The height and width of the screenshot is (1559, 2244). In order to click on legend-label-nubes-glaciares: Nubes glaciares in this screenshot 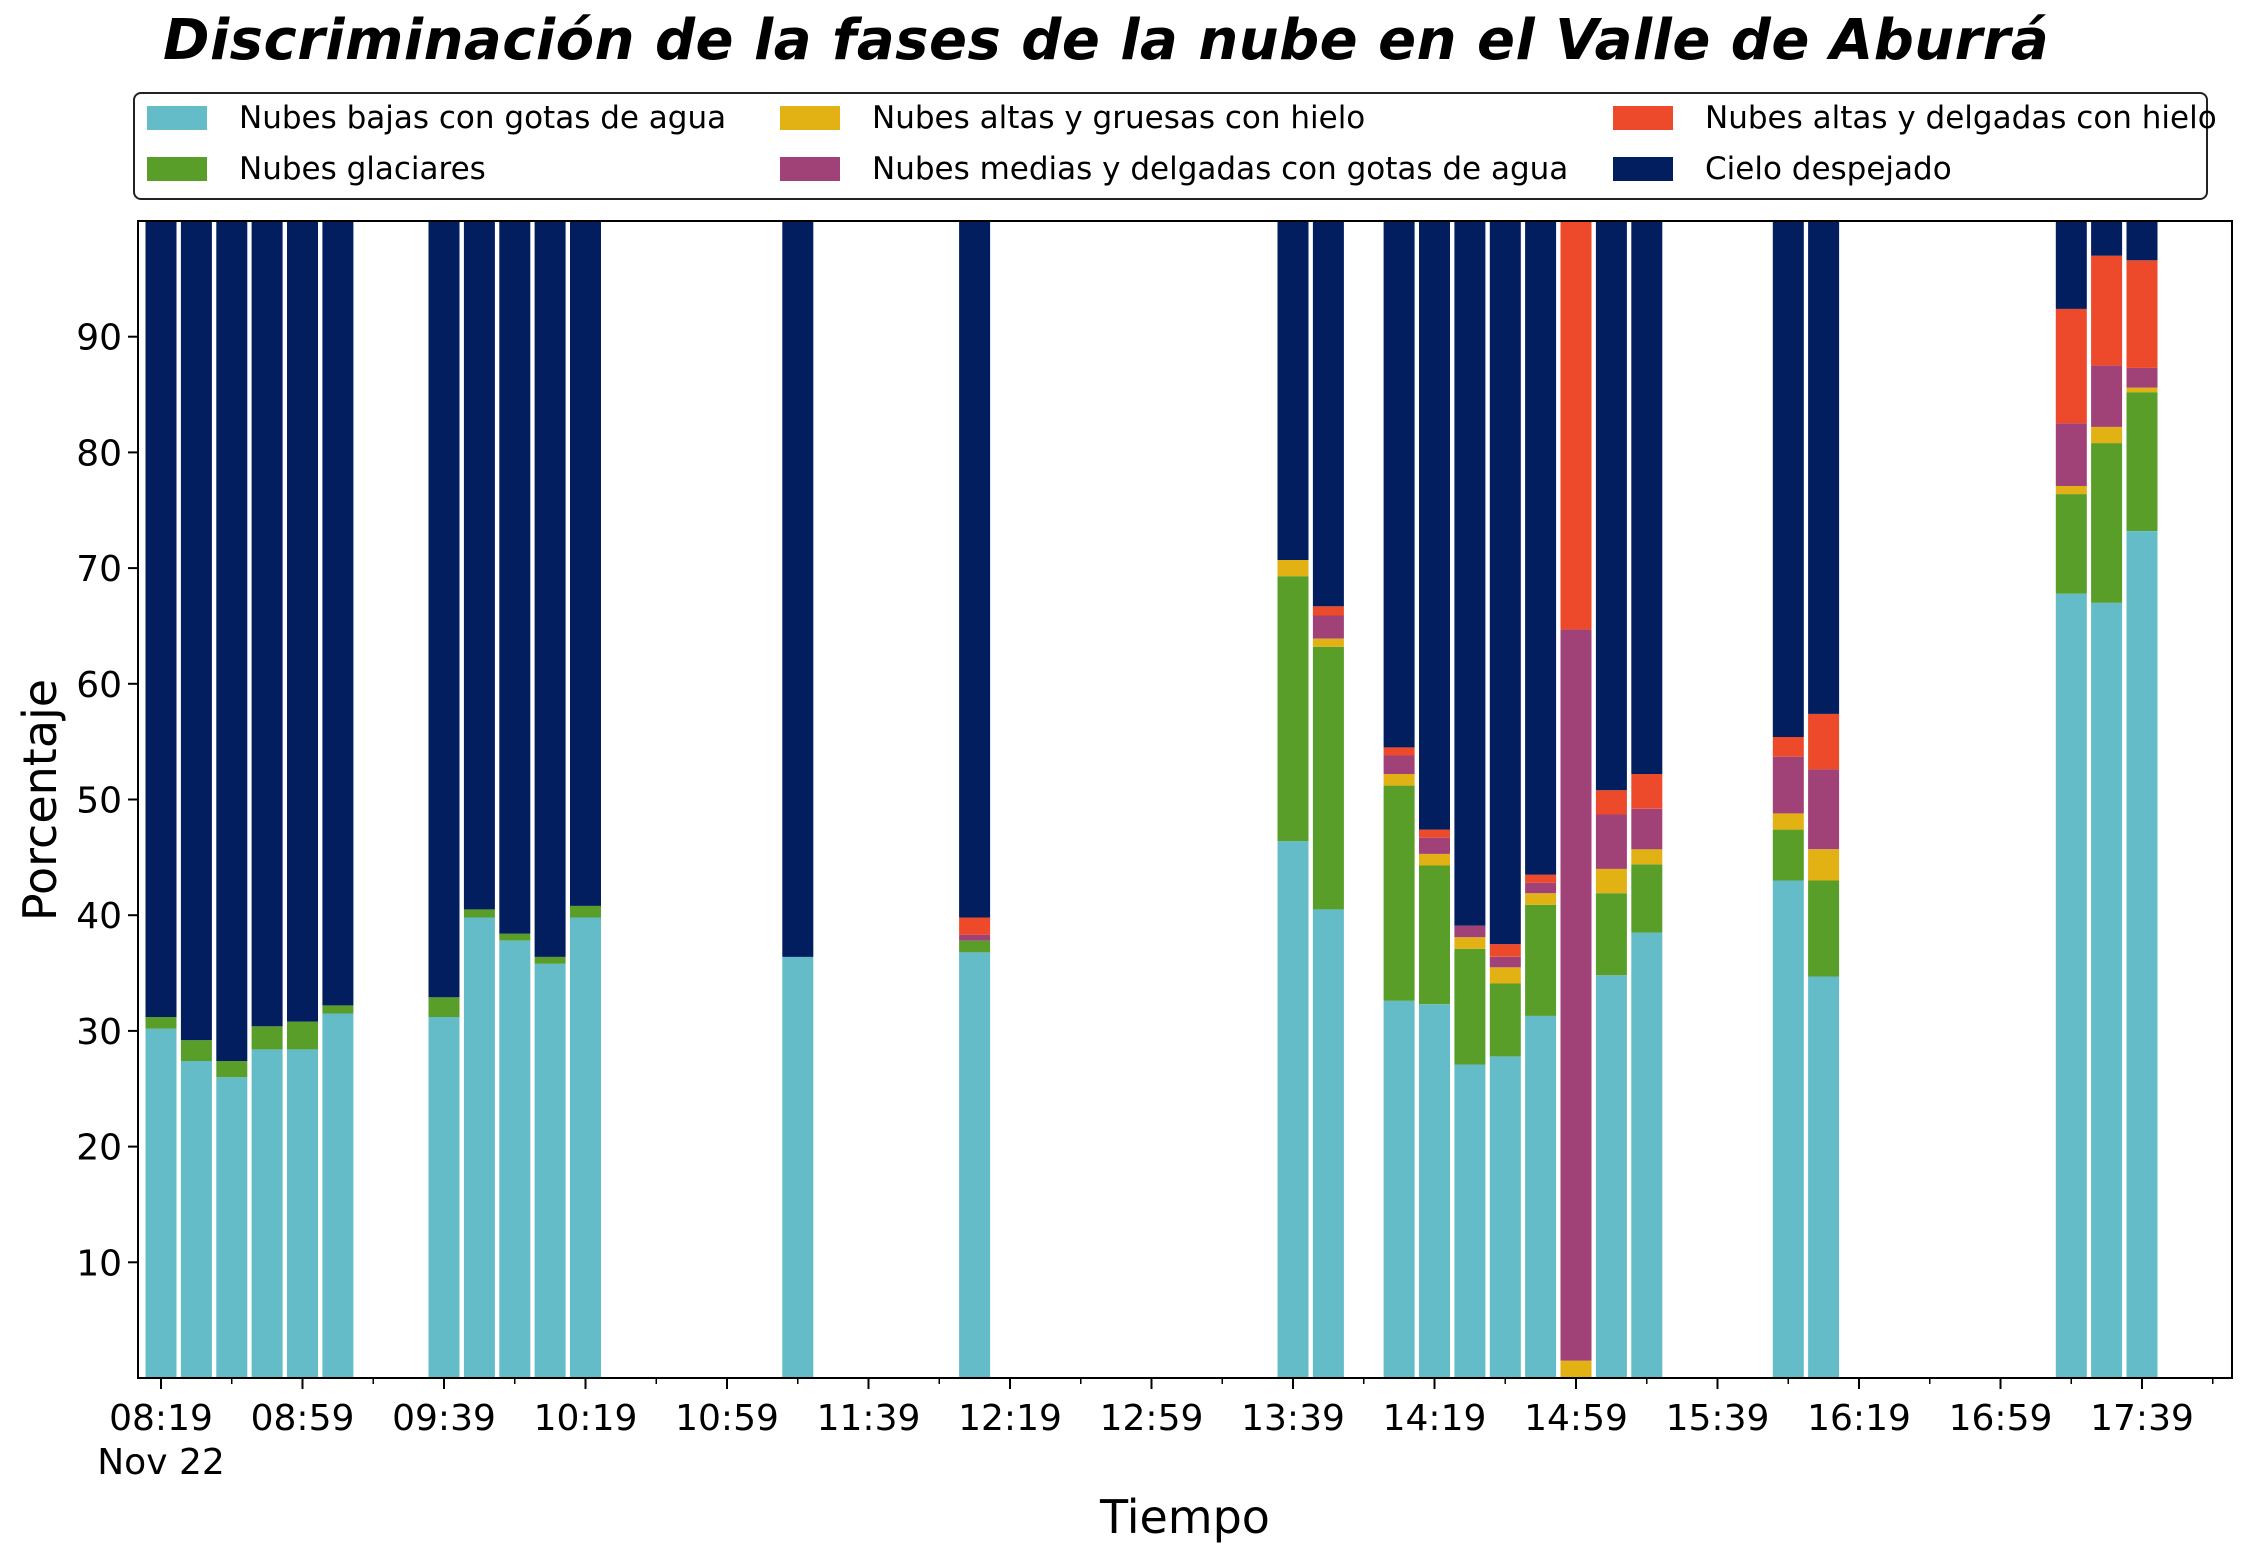, I will do `click(362, 169)`.